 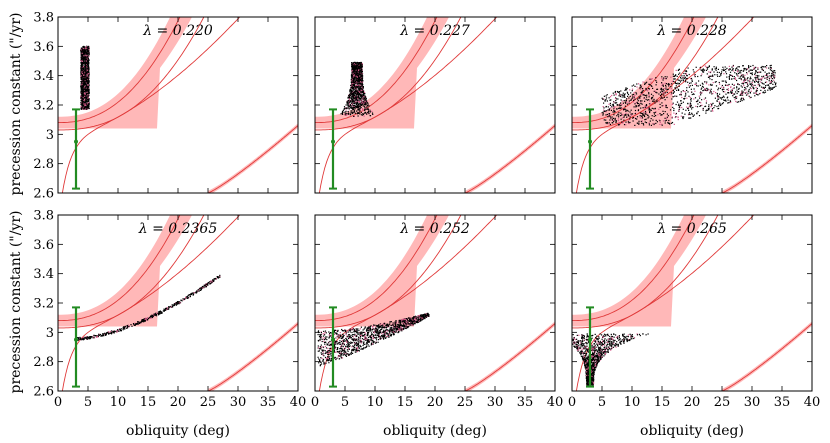 What do you see at coordinates (691, 229) in the screenshot?
I see `panel-label: λ = 0.265` at bounding box center [691, 229].